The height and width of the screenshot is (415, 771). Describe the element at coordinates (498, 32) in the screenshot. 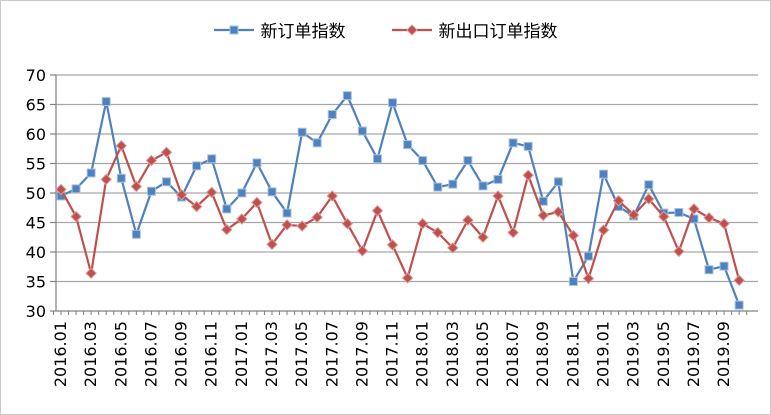

I see `legend-label-new-export-orders: 新出口订单指数` at that location.